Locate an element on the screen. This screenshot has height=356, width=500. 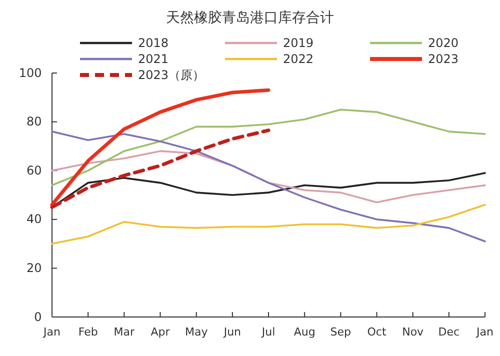
x-tick-label: Apr is located at coordinates (160, 331).